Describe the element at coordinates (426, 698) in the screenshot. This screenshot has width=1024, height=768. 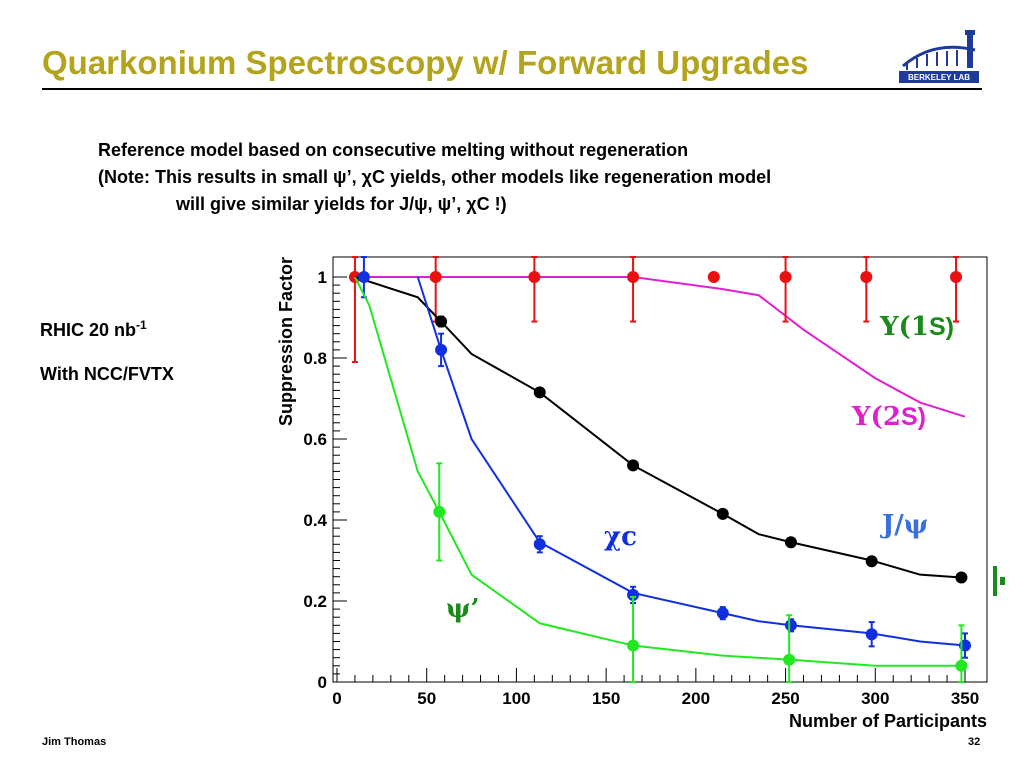
I see `x-tick-label: 50` at that location.